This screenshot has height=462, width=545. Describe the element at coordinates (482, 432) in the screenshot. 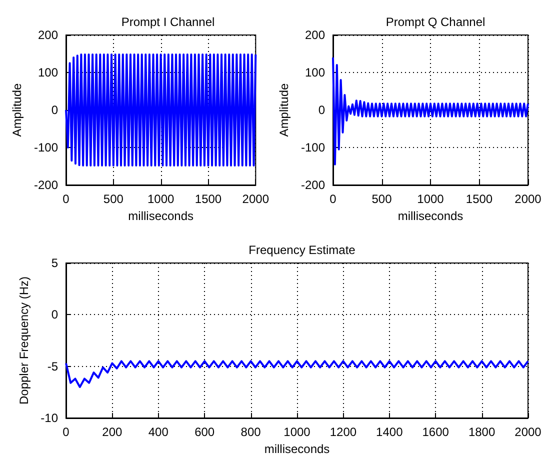

I see `x-tick-label: 1800` at that location.